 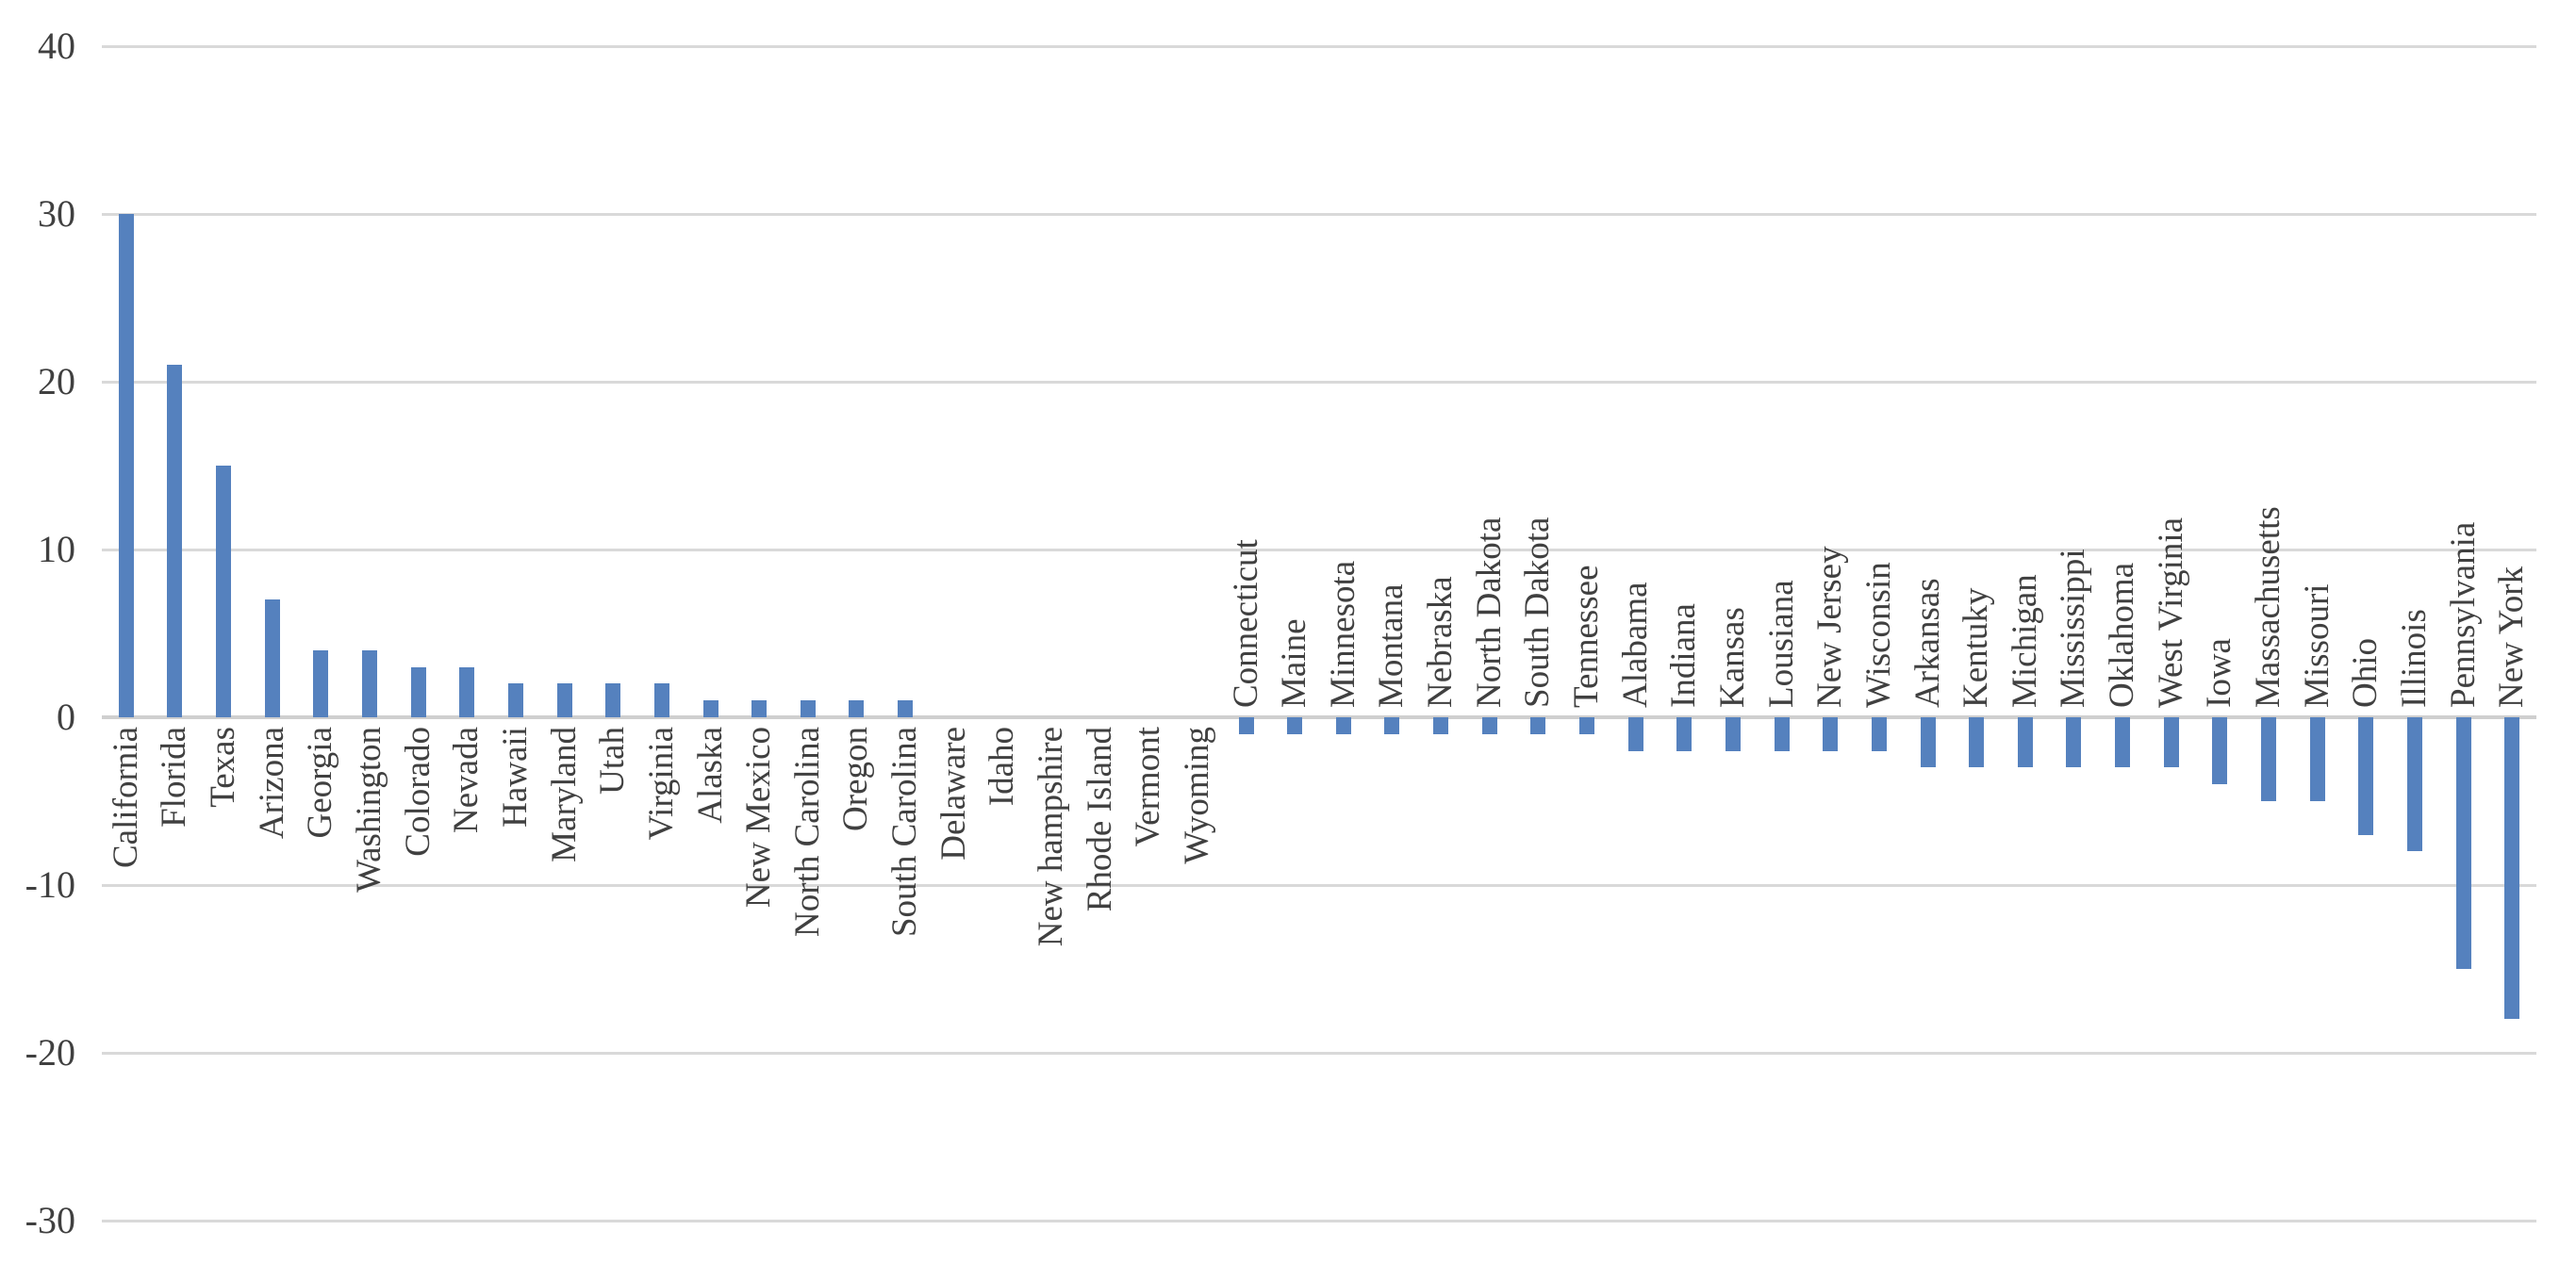 What do you see at coordinates (418, 792) in the screenshot?
I see `category-label: Colorado` at bounding box center [418, 792].